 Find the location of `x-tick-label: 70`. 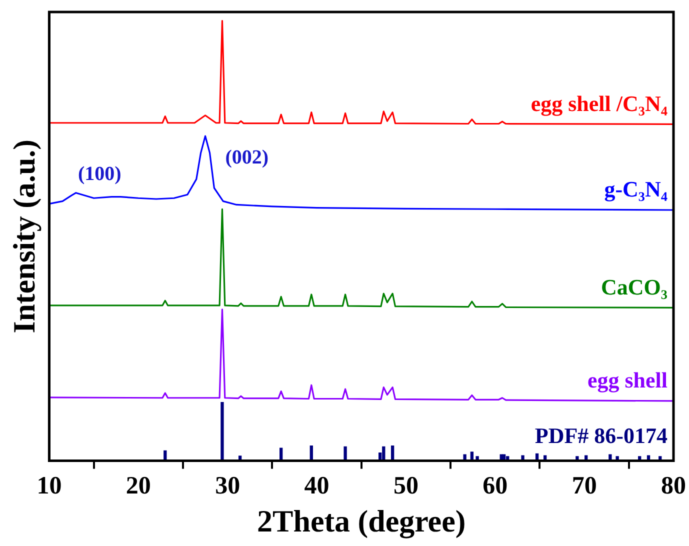

x-tick-label: 70 is located at coordinates (584, 486).